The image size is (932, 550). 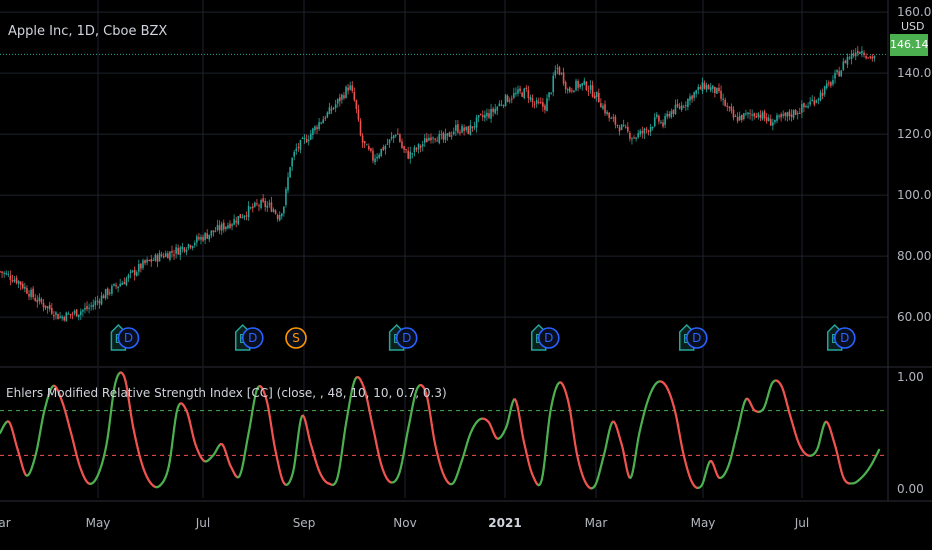 What do you see at coordinates (914, 195) in the screenshot?
I see `price-tick-label: 100.00` at bounding box center [914, 195].